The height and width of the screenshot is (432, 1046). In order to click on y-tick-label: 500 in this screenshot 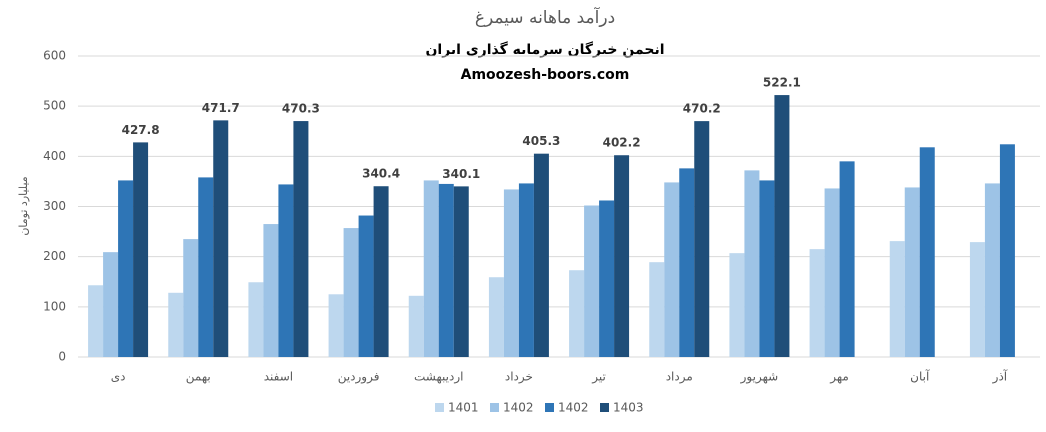, I will do `click(54, 106)`.